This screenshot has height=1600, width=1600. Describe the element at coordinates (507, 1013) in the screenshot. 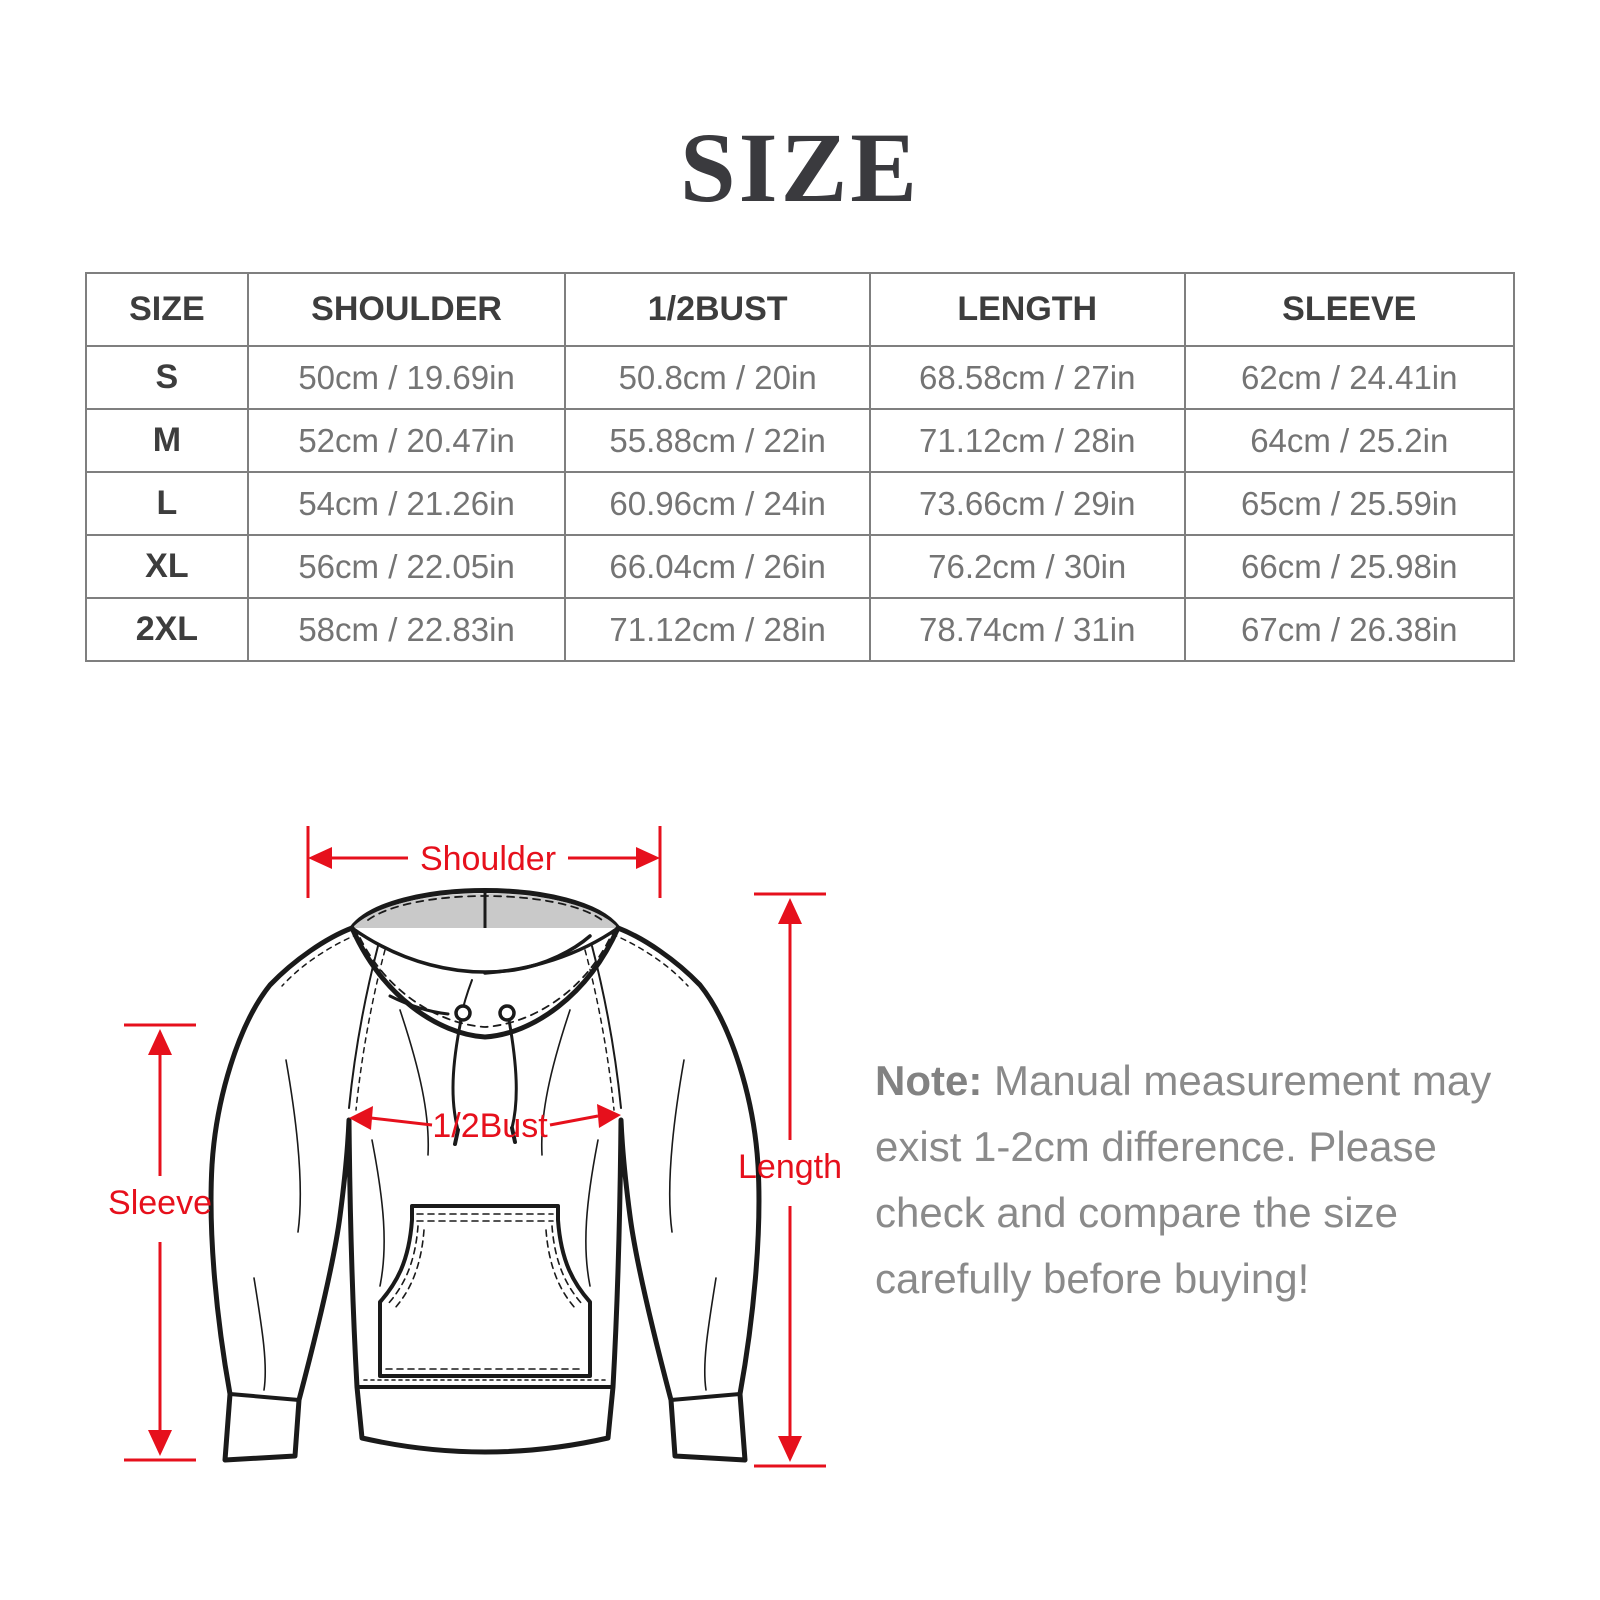

I see `eyelet-right` at that location.